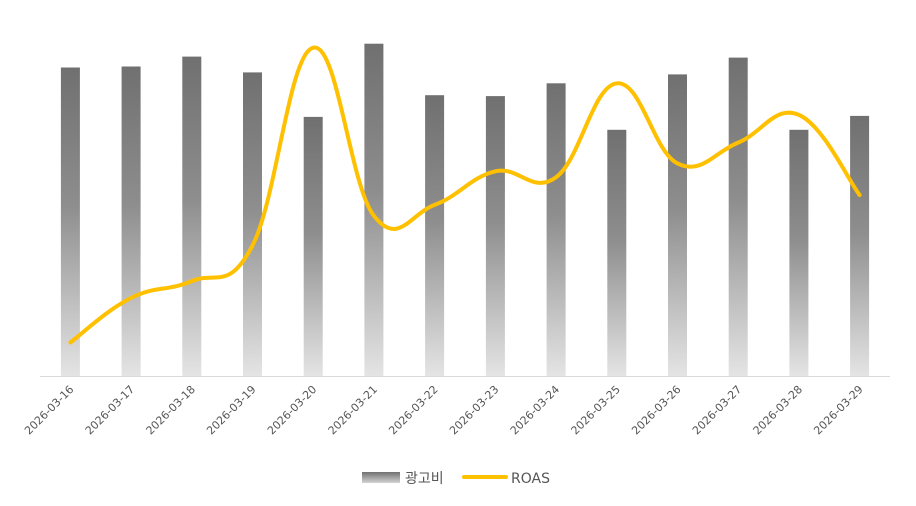  Describe the element at coordinates (717, 410) in the screenshot. I see `x-tick-label: 2026-03-27` at that location.